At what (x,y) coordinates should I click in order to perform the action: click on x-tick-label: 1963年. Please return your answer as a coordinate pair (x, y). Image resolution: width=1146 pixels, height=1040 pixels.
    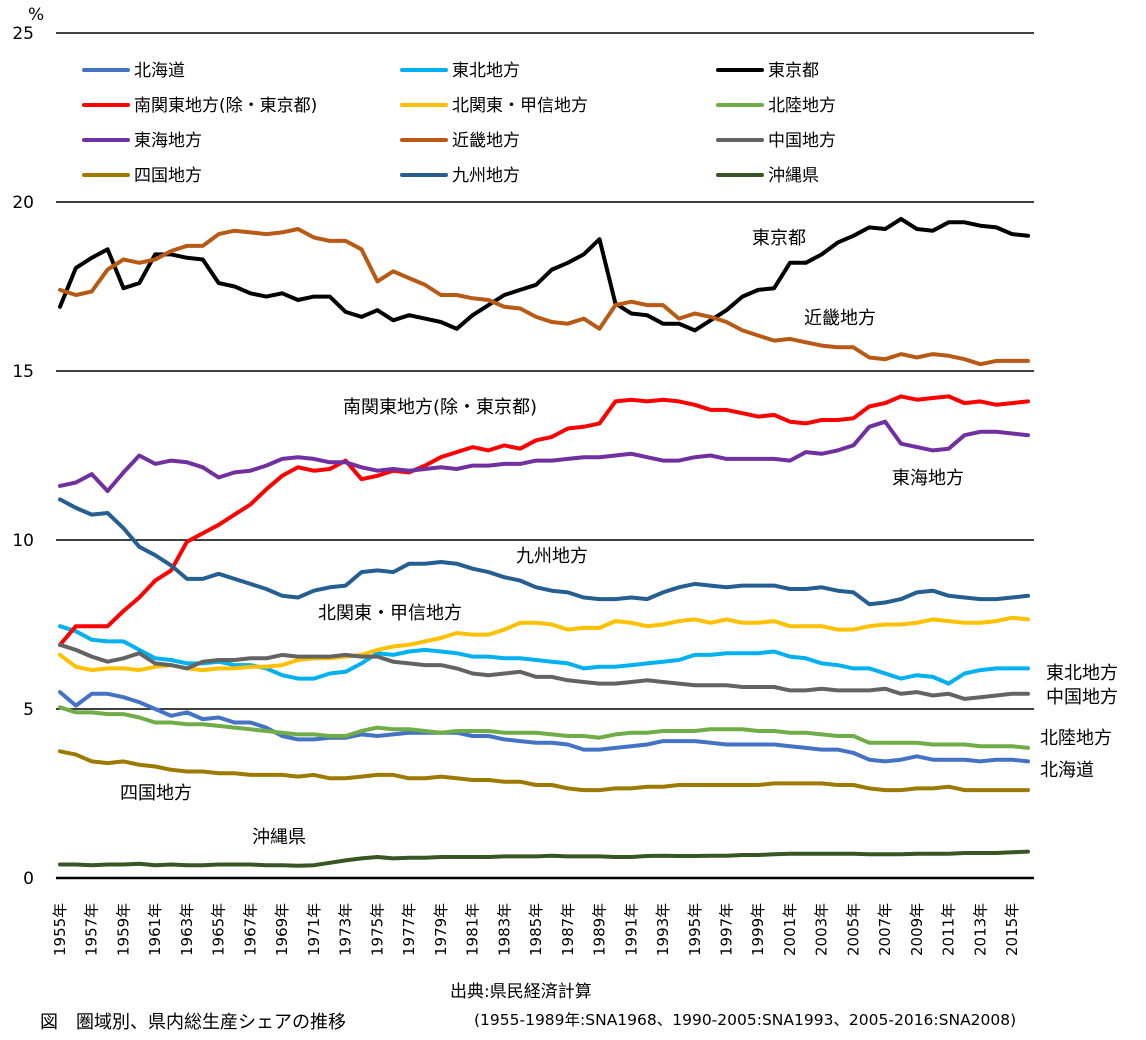
    Looking at the image, I should click on (187, 929).